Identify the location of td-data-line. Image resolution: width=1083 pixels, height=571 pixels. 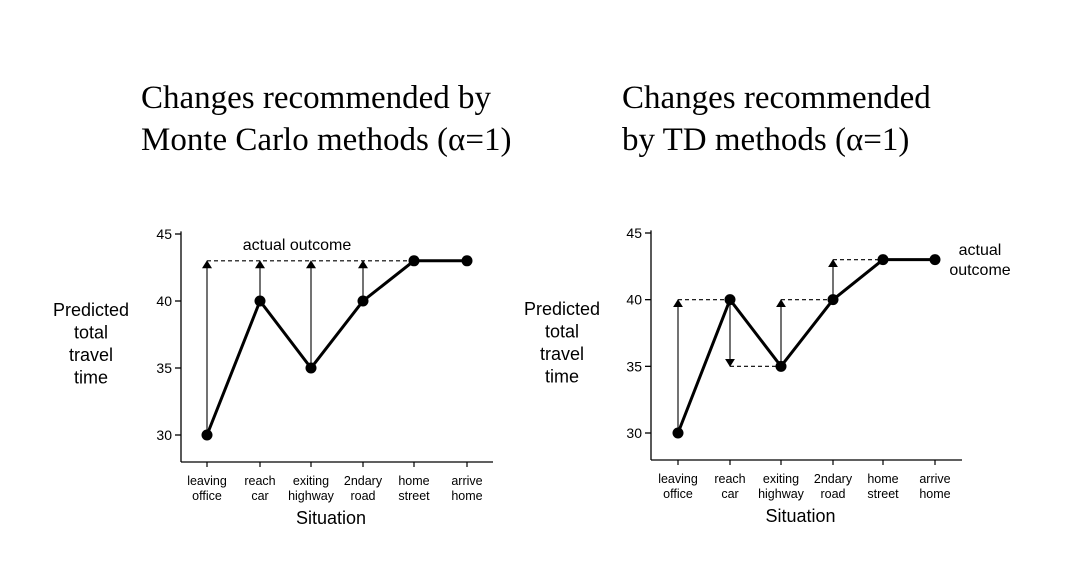
(805, 346).